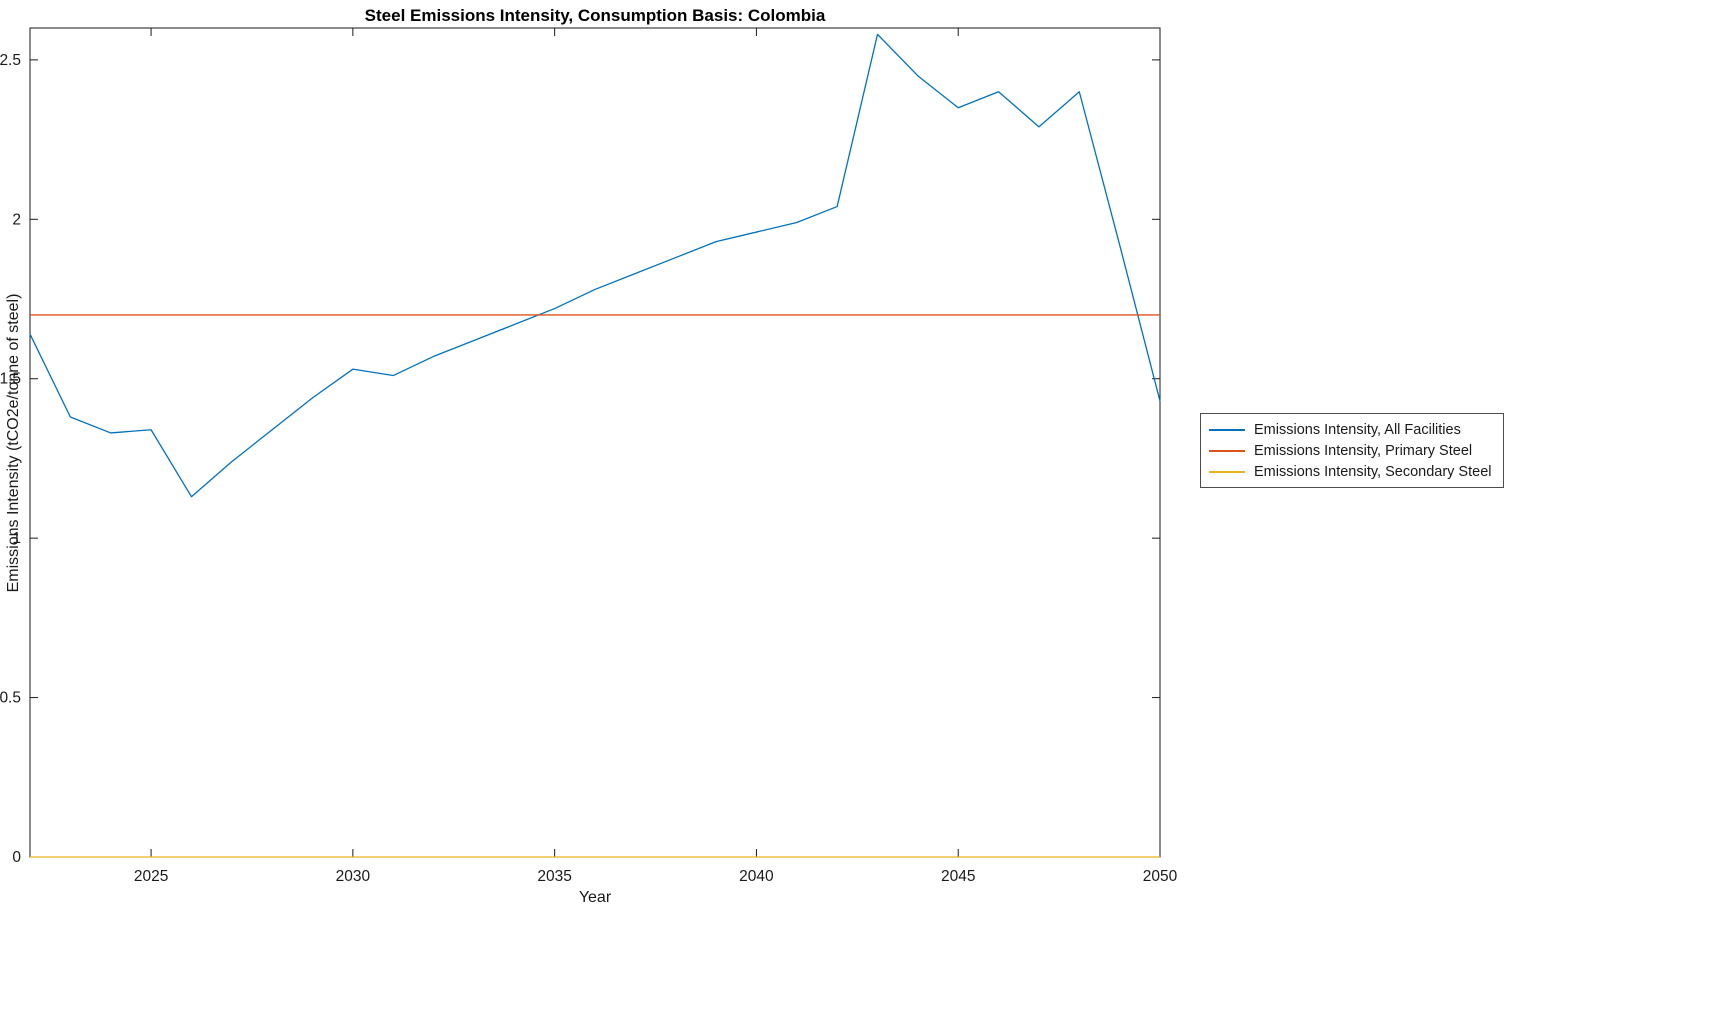 The width and height of the screenshot is (1736, 1021). I want to click on x-tick-label: 2040, so click(756, 876).